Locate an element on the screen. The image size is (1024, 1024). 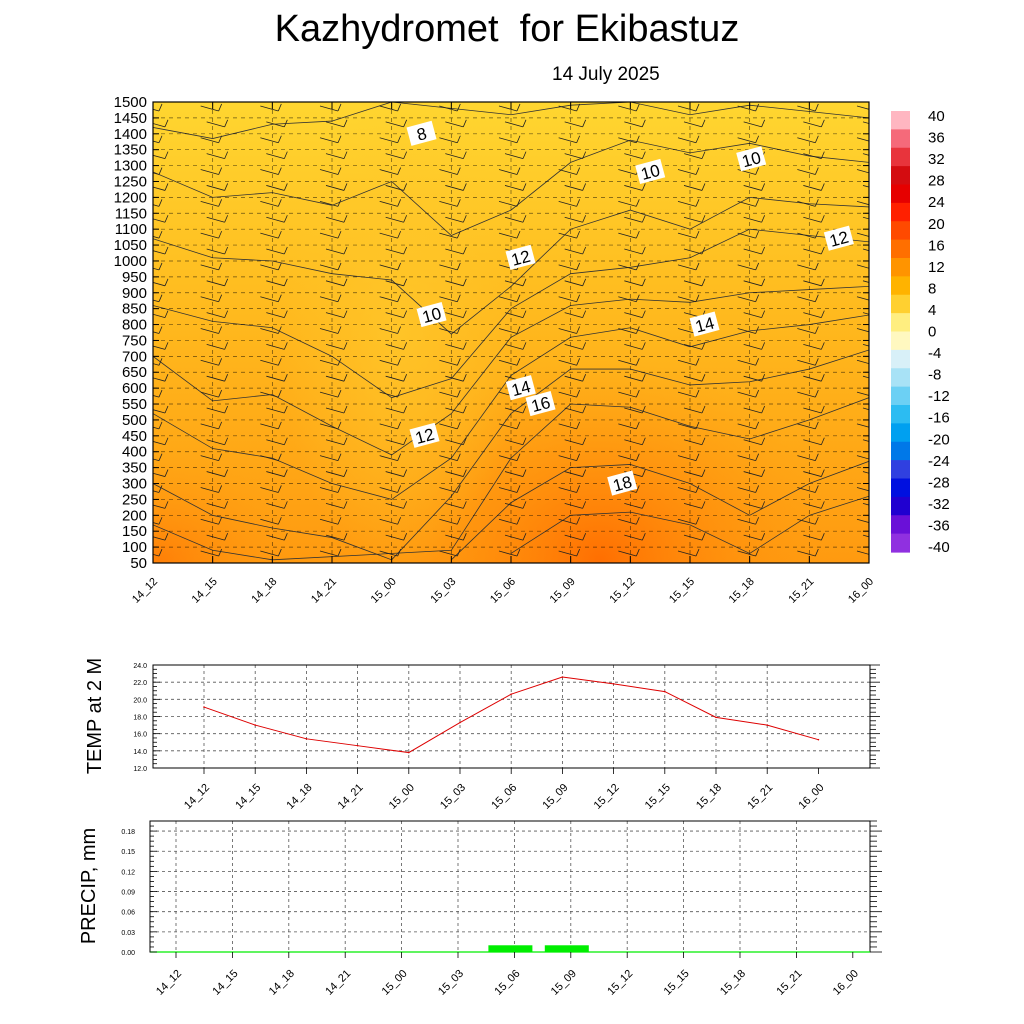
main-x-tick-label: 16_00 is located at coordinates (861, 591).